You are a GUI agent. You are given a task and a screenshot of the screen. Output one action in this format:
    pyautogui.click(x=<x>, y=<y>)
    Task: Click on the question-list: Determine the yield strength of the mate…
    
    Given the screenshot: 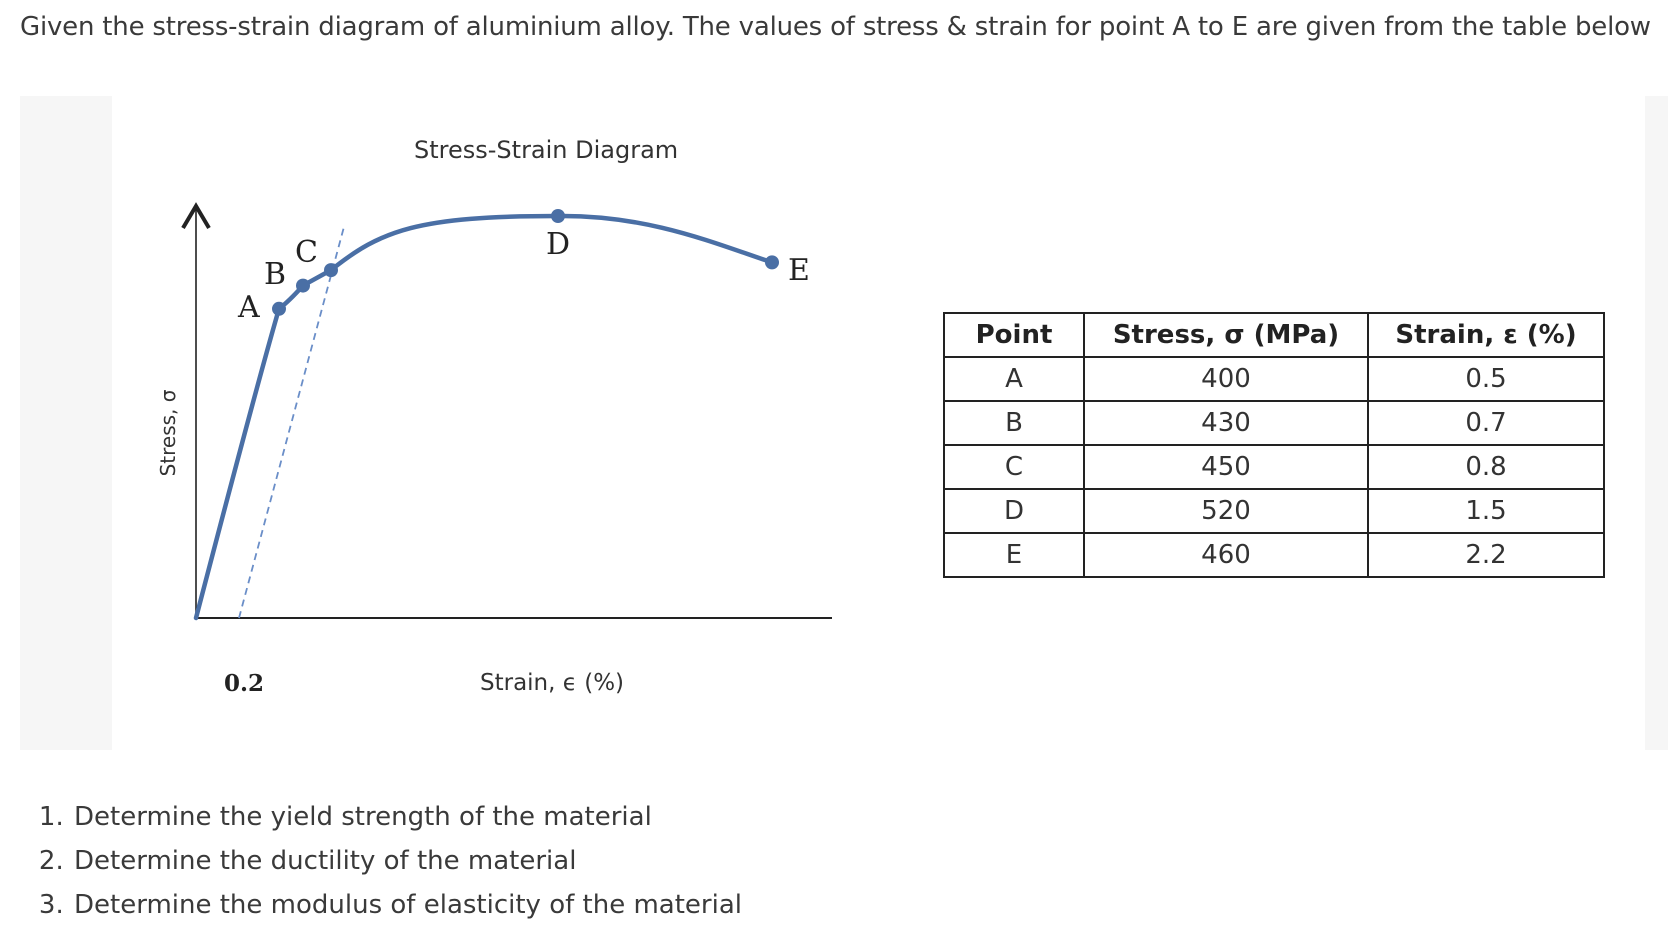 What is the action you would take?
    pyautogui.click(x=387, y=861)
    